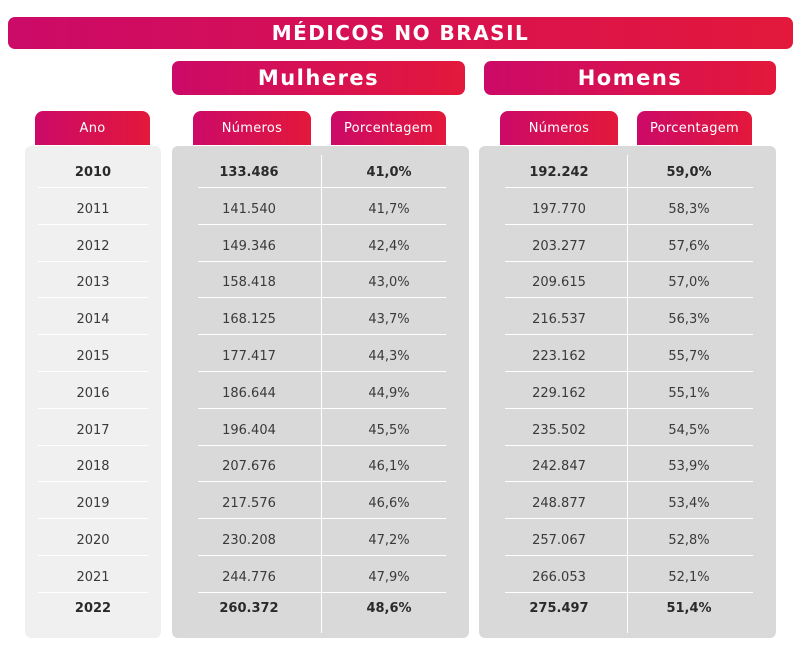  What do you see at coordinates (249, 356) in the screenshot?
I see `table-cell-women-numbers: 177.417` at bounding box center [249, 356].